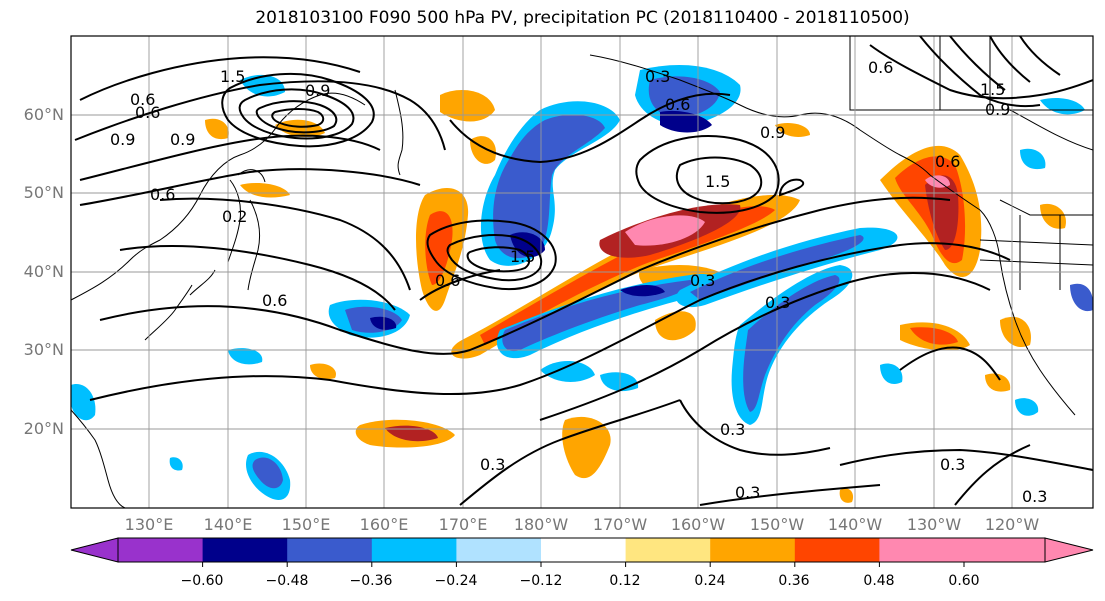 The height and width of the screenshot is (601, 1105). Describe the element at coordinates (964, 581) in the screenshot. I see `colorbar-tick-label: 0.60` at that location.